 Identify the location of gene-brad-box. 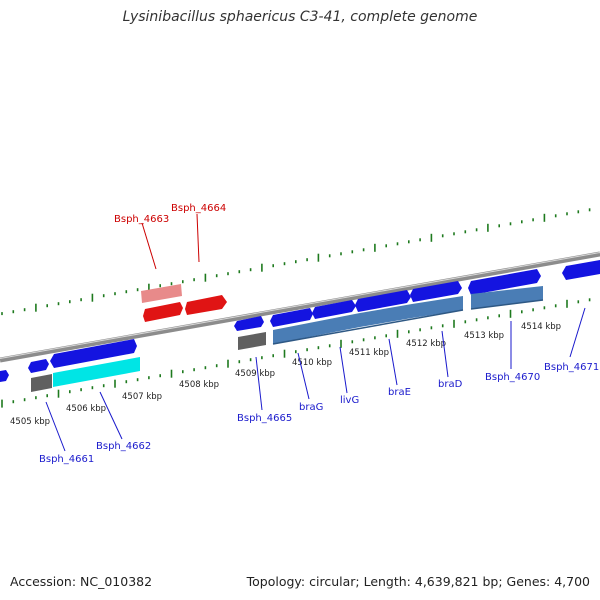
(437, 307).